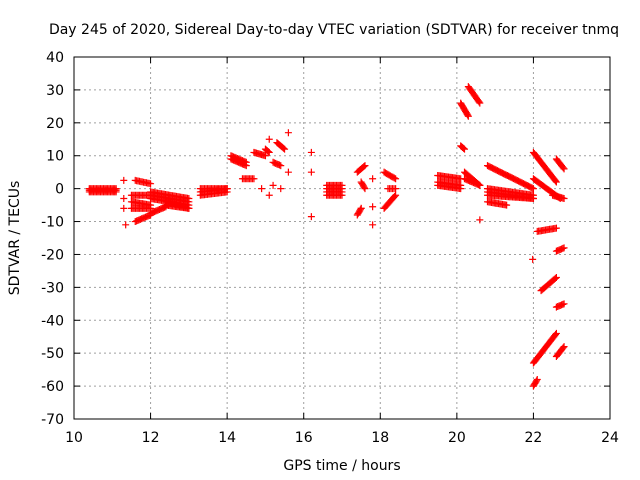 The height and width of the screenshot is (480, 640). Describe the element at coordinates (52, 387) in the screenshot. I see `y-tick-label: -60` at that location.